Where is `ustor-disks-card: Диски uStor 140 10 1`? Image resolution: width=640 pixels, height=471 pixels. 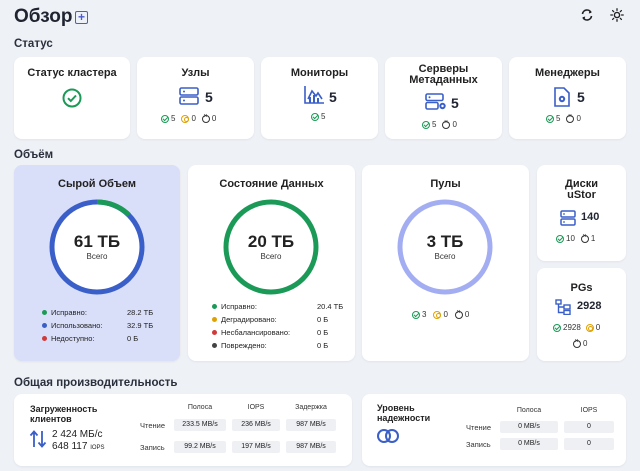 ustor-disks-card: Диски uStor 140 10 1 is located at coordinates (581, 213).